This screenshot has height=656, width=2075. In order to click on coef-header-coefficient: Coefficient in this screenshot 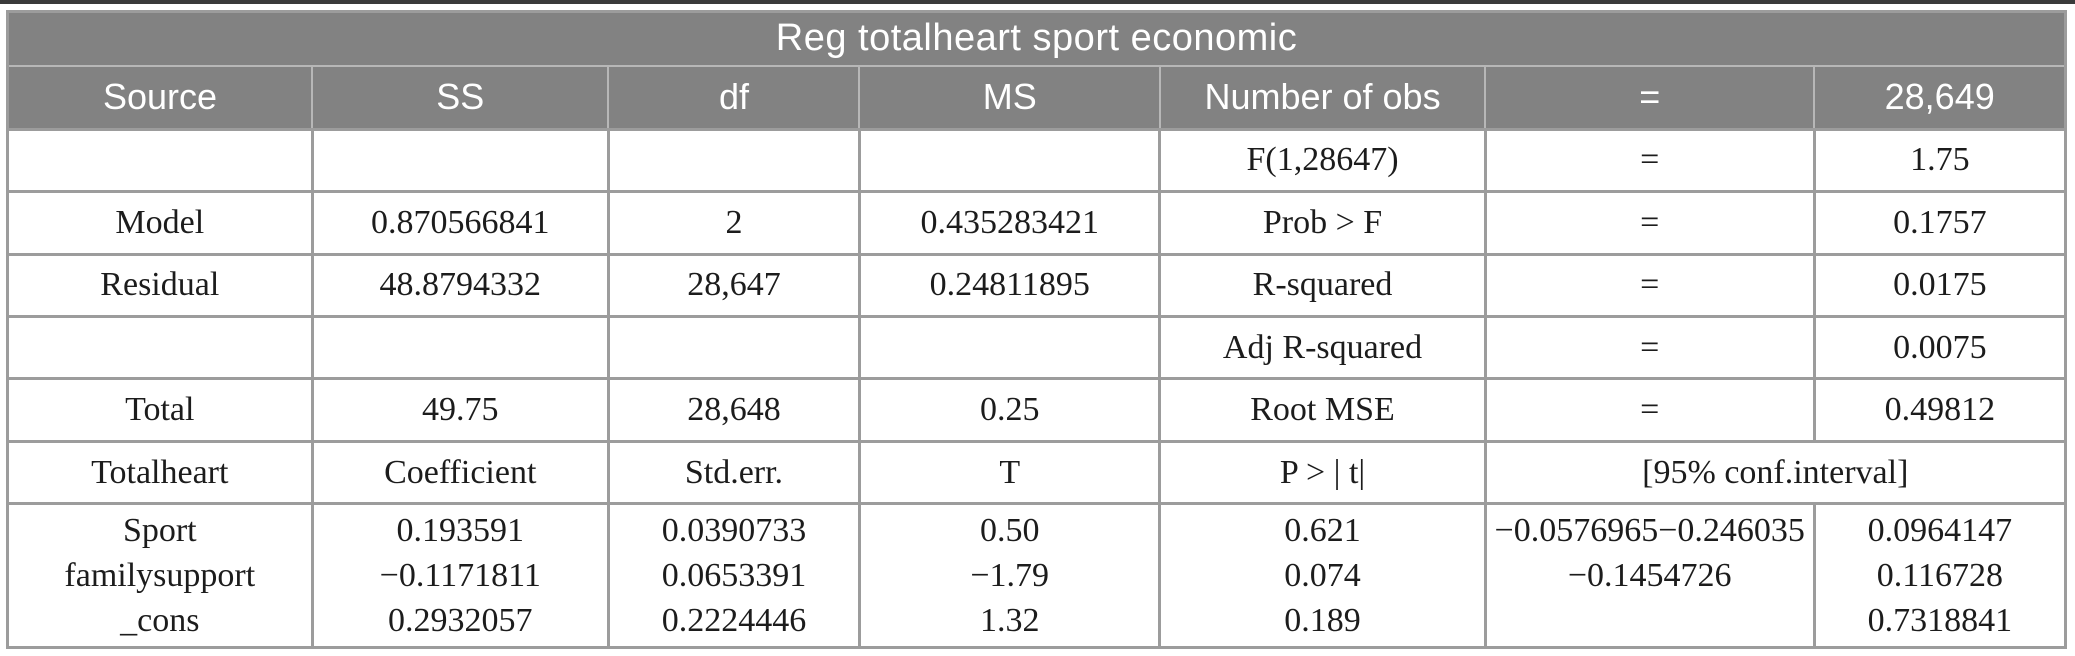, I will do `click(460, 472)`.